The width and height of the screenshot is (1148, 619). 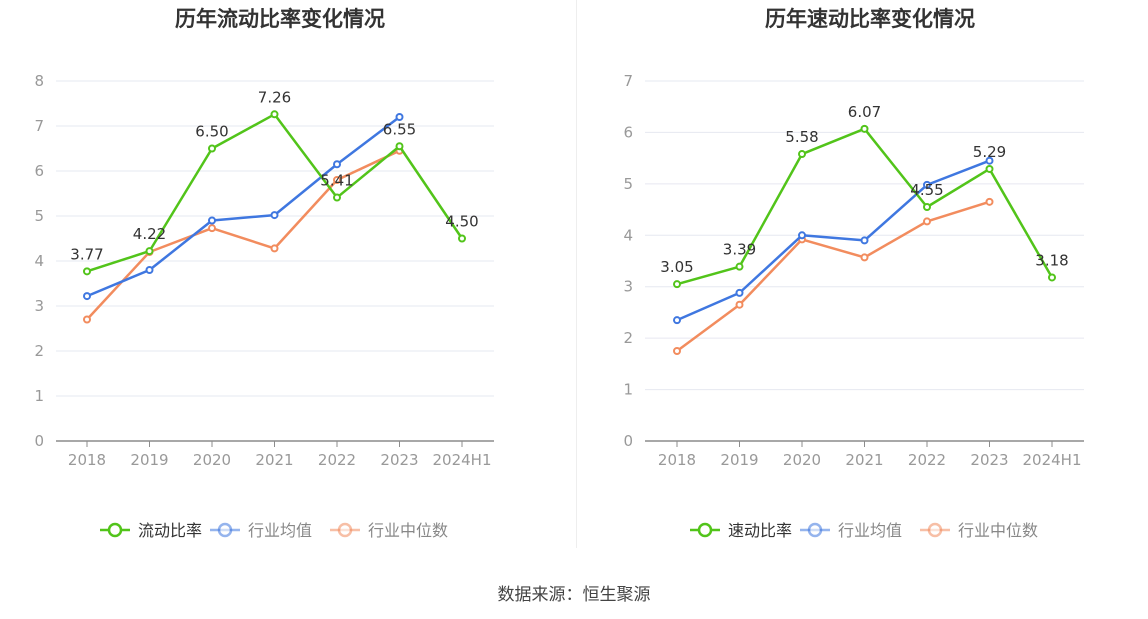 I want to click on data-label: 5.41, so click(x=336, y=181).